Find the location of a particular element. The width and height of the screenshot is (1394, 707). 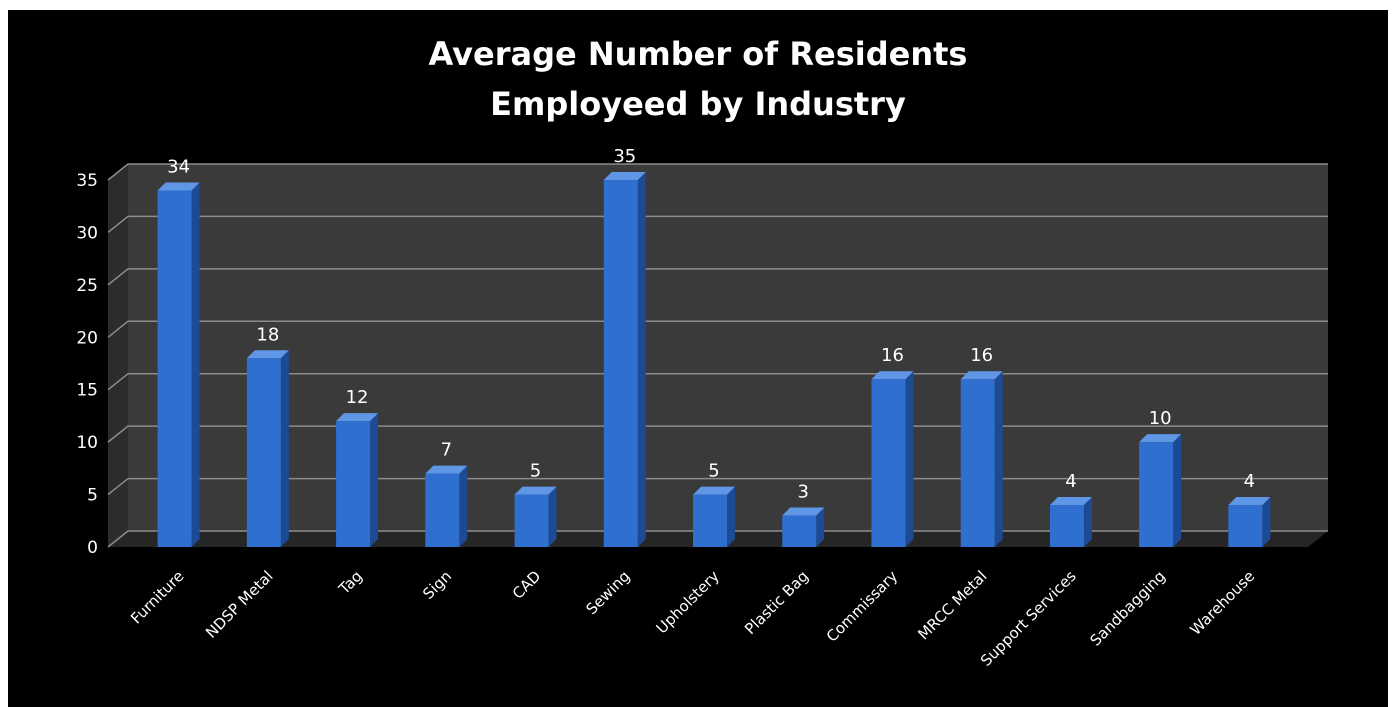

y-tick-label: 25 is located at coordinates (87, 286).